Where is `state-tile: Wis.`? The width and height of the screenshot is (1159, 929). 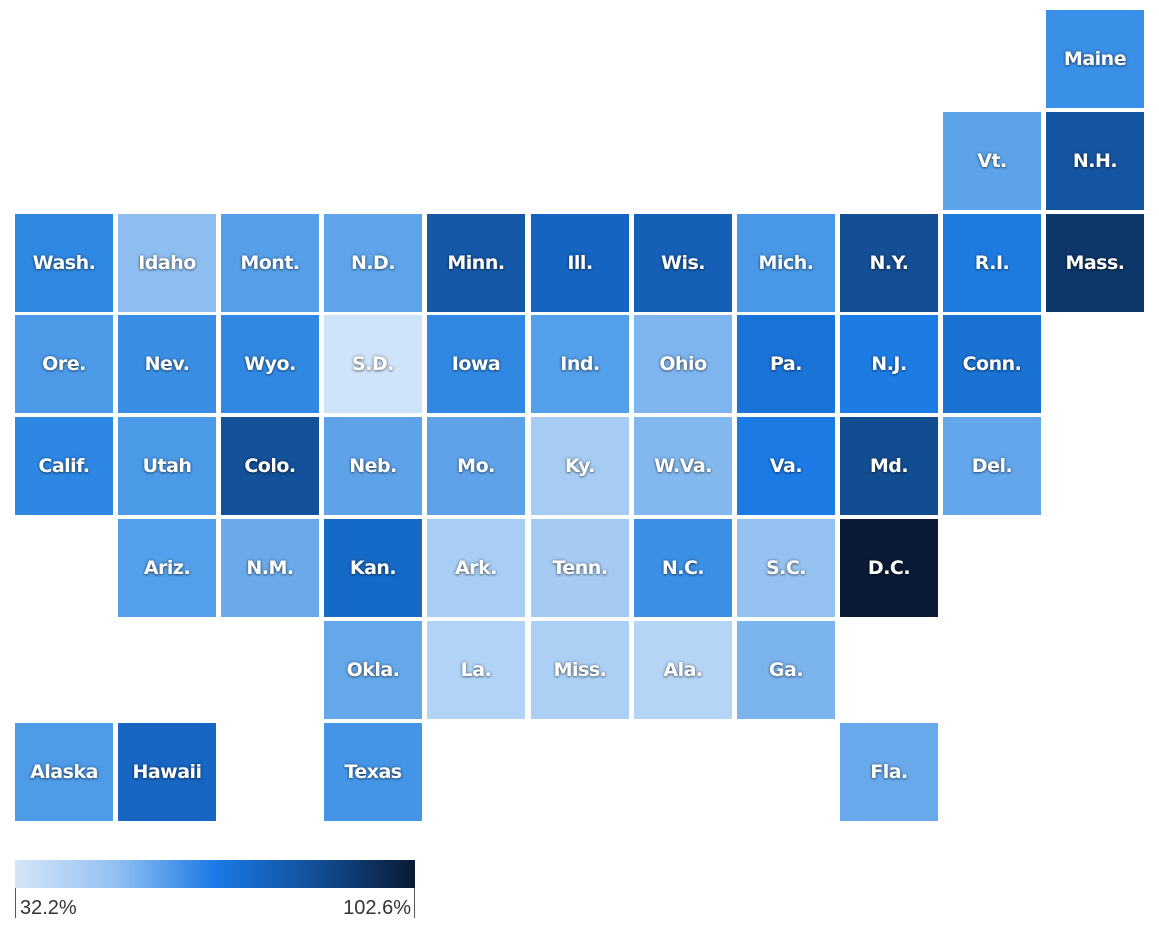 state-tile: Wis. is located at coordinates (683, 263).